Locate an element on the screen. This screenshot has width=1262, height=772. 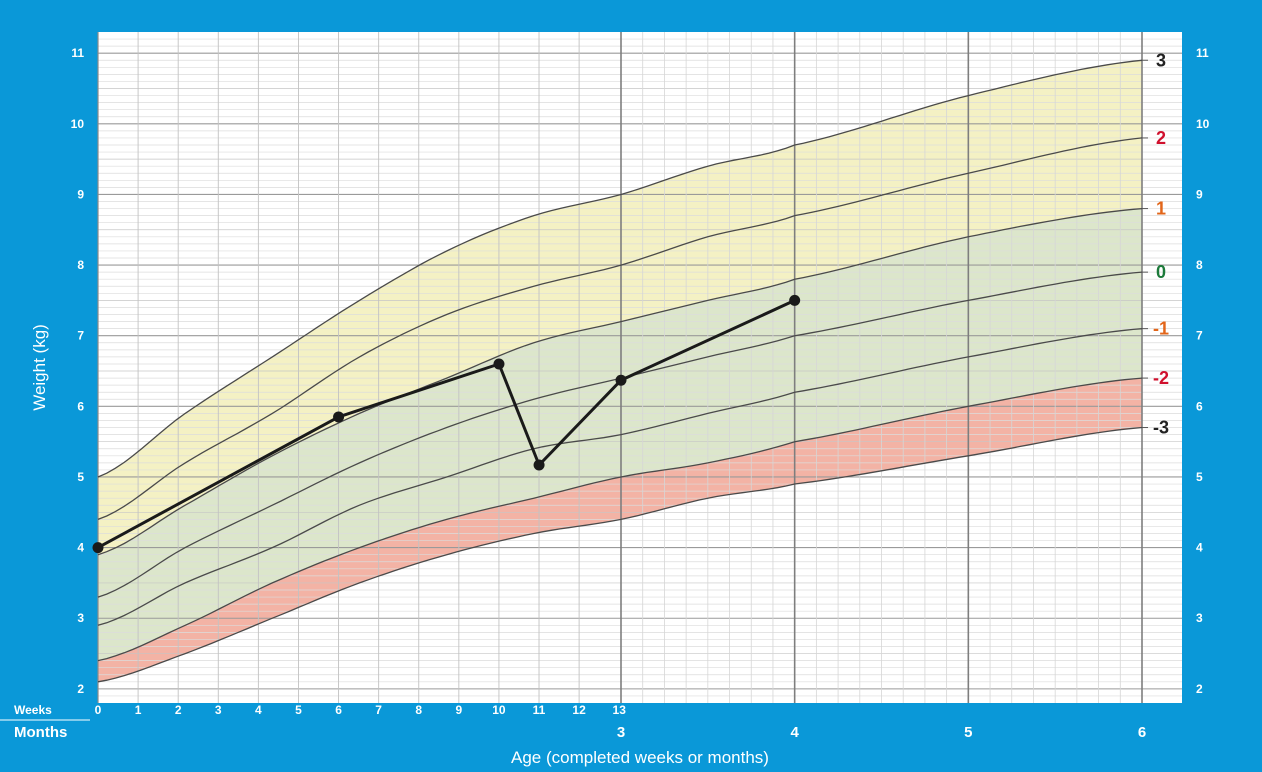
x-week-tick-label: 3 is located at coordinates (218, 710).